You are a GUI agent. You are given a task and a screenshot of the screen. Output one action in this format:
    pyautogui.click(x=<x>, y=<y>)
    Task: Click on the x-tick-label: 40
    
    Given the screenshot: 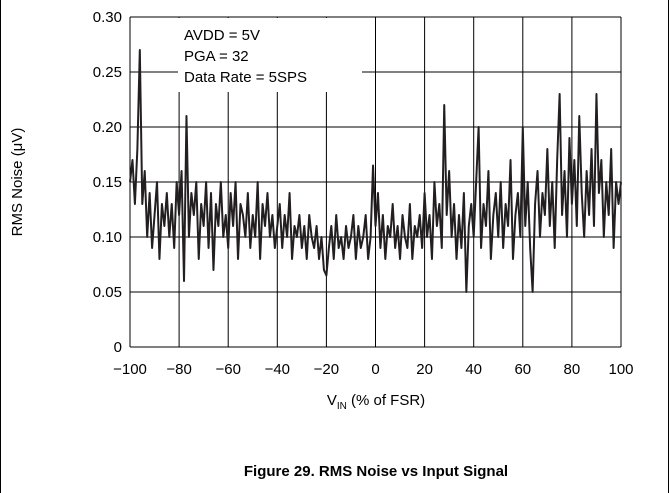 What is the action you would take?
    pyautogui.click(x=473, y=369)
    